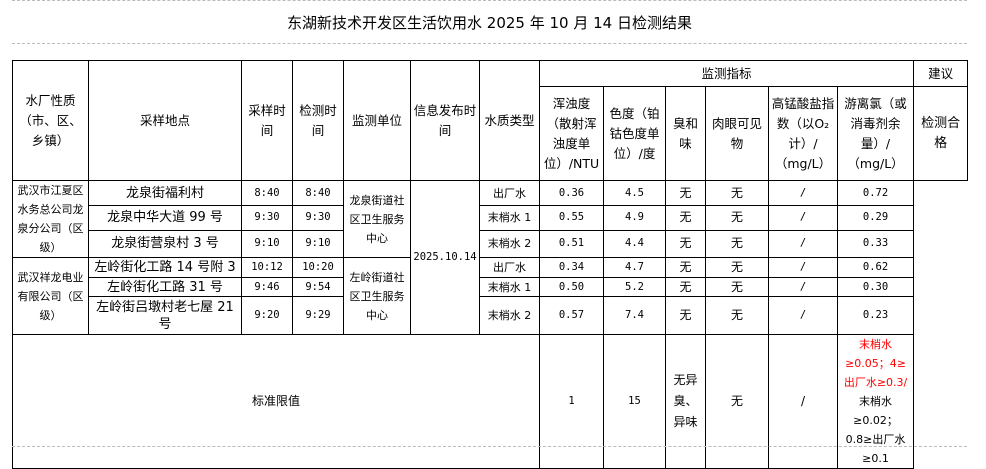  I want to click on header-location: 采样地点, so click(165, 120).